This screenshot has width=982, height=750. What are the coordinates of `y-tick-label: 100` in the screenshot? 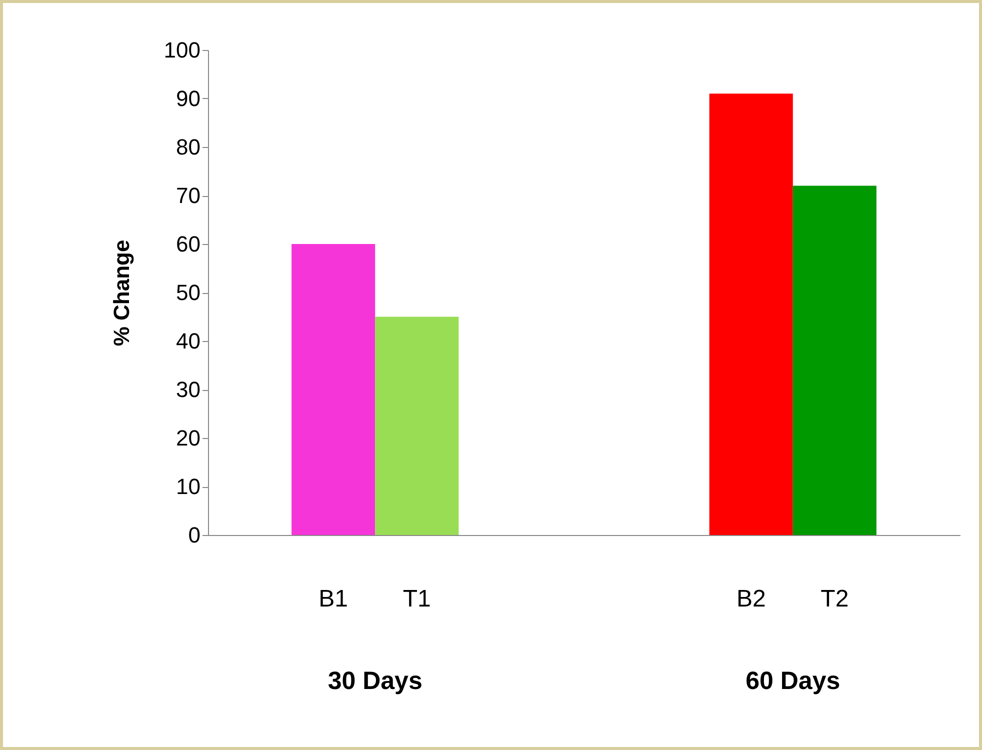 It's located at (182, 50).